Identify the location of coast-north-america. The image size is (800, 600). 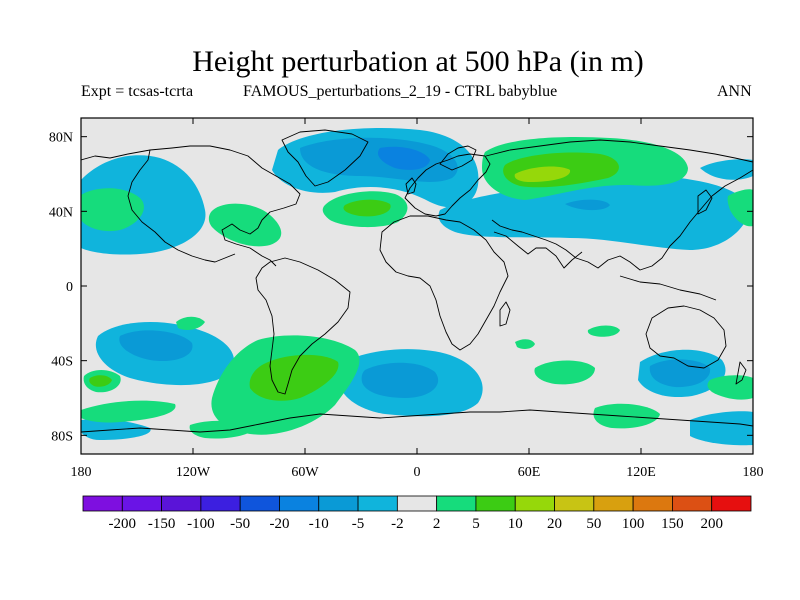
(191, 206).